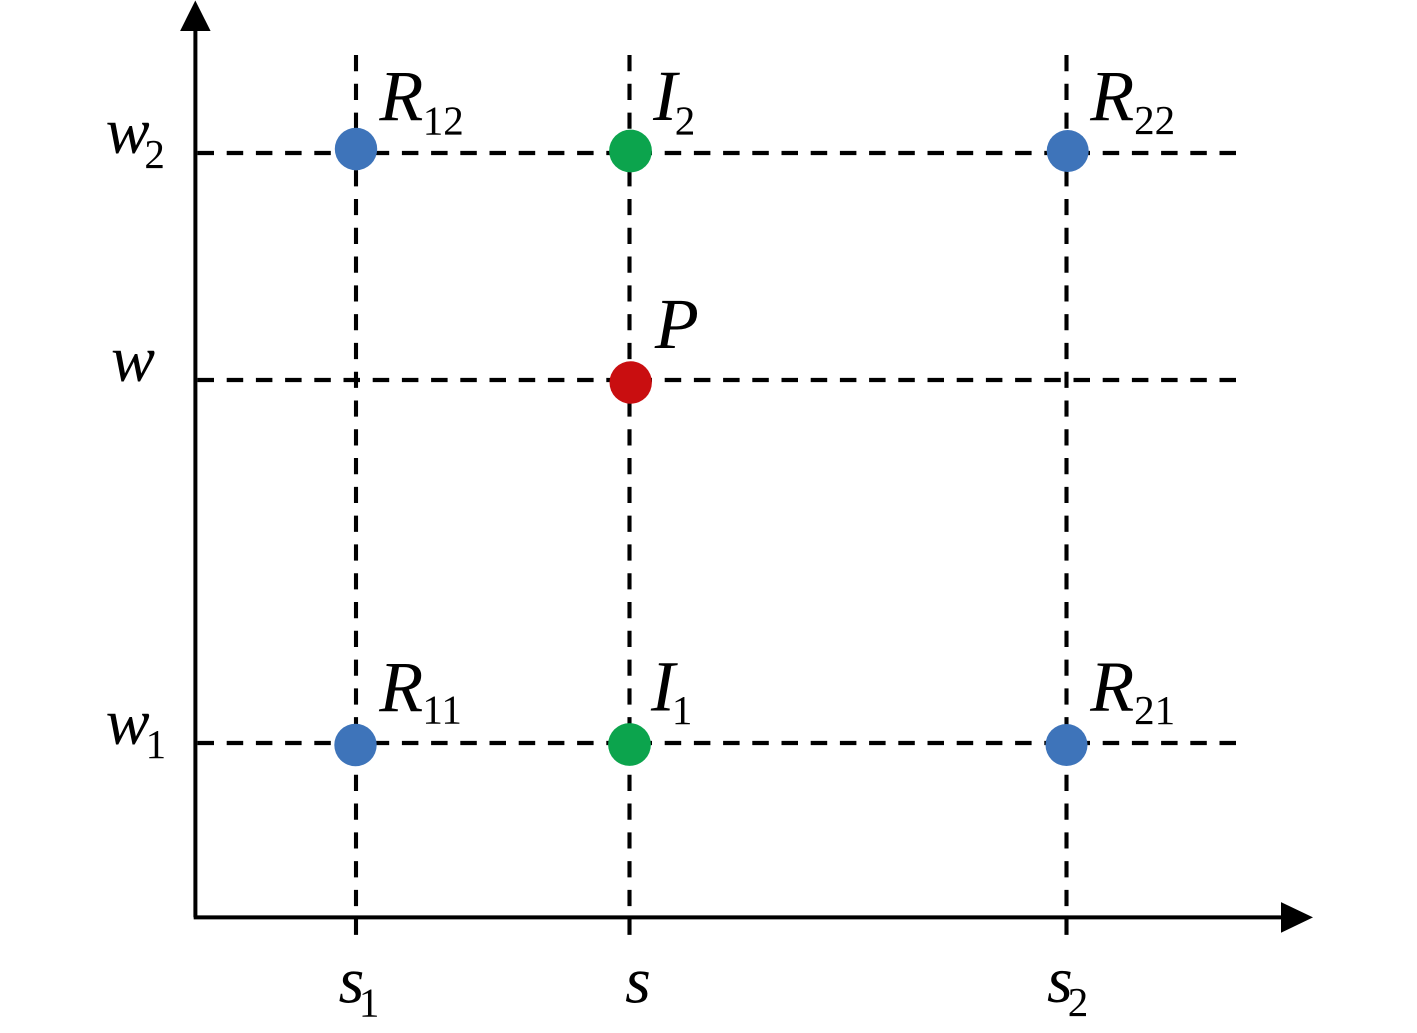  Describe the element at coordinates (443, 120) in the screenshot. I see `svg-text: 12` at that location.